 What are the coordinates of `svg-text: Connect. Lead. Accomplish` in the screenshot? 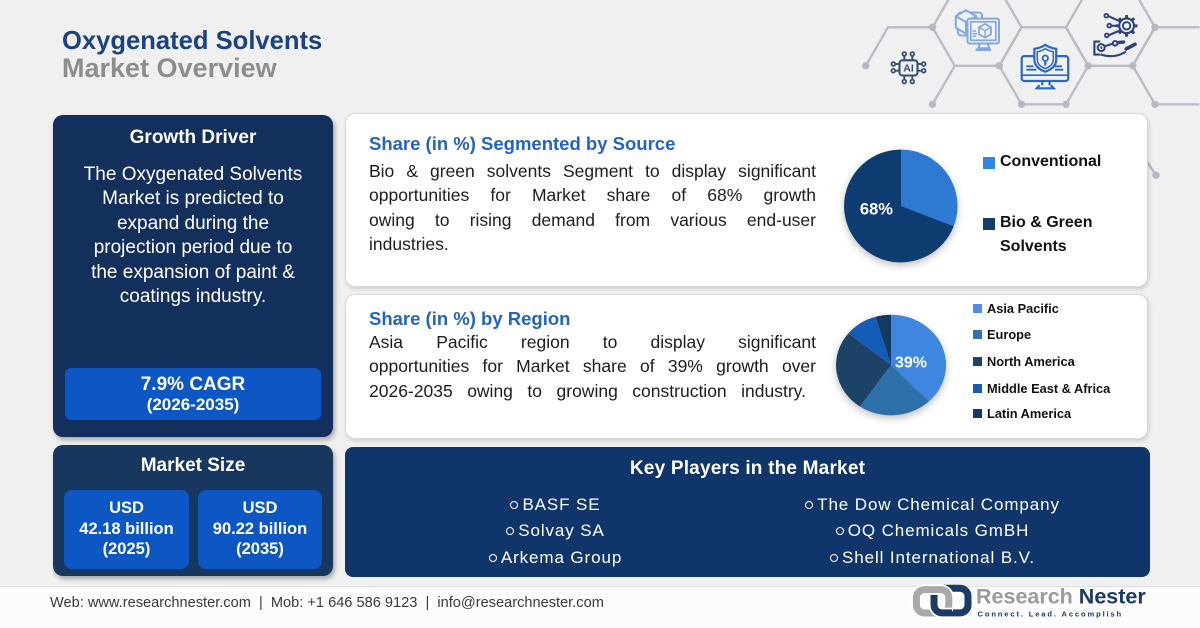 It's located at (1051, 614).